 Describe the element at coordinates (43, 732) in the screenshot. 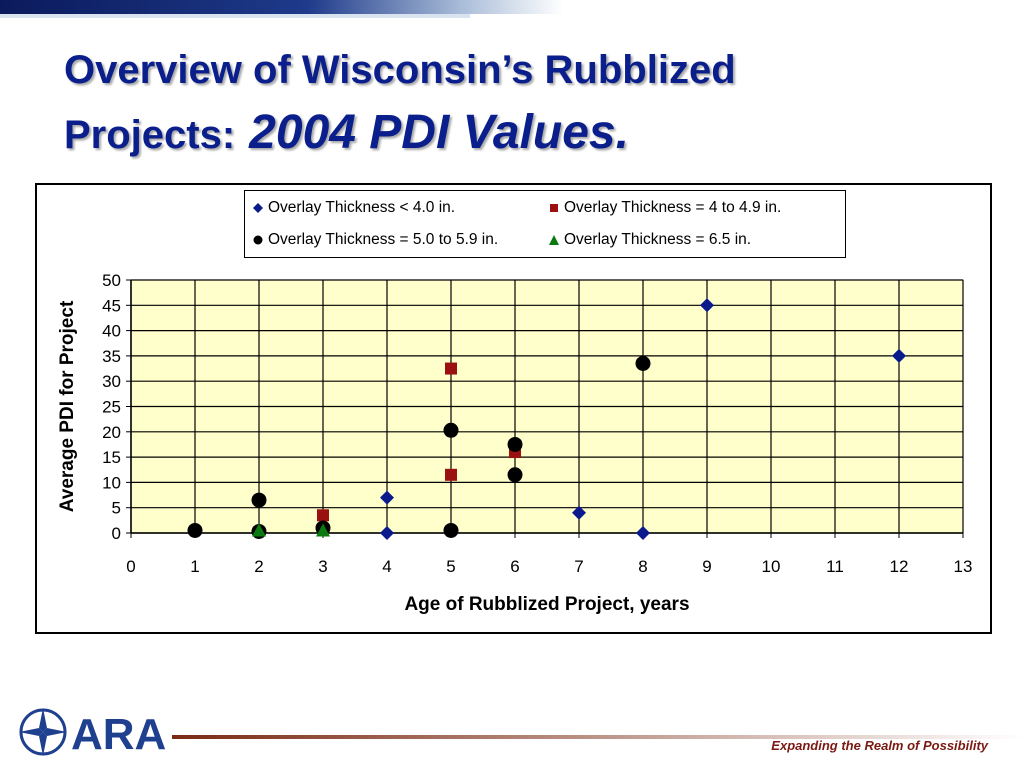

I see `compass-icon` at that location.